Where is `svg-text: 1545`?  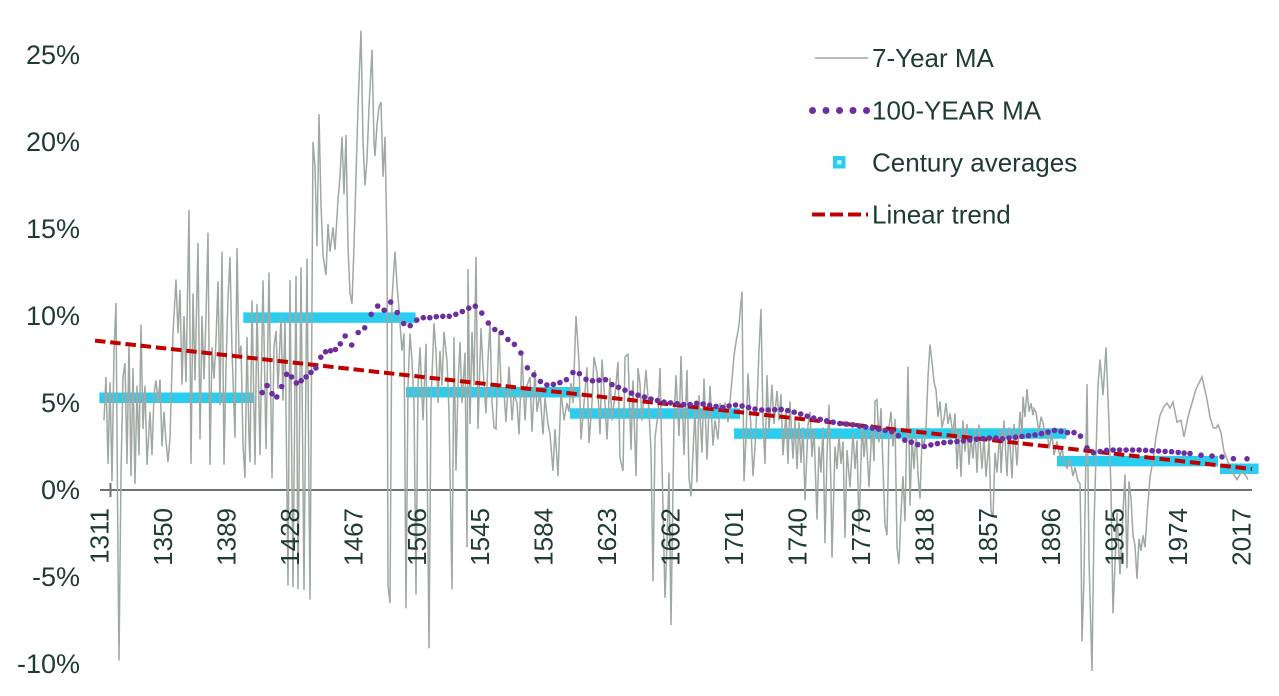 svg-text: 1545 is located at coordinates (480, 537).